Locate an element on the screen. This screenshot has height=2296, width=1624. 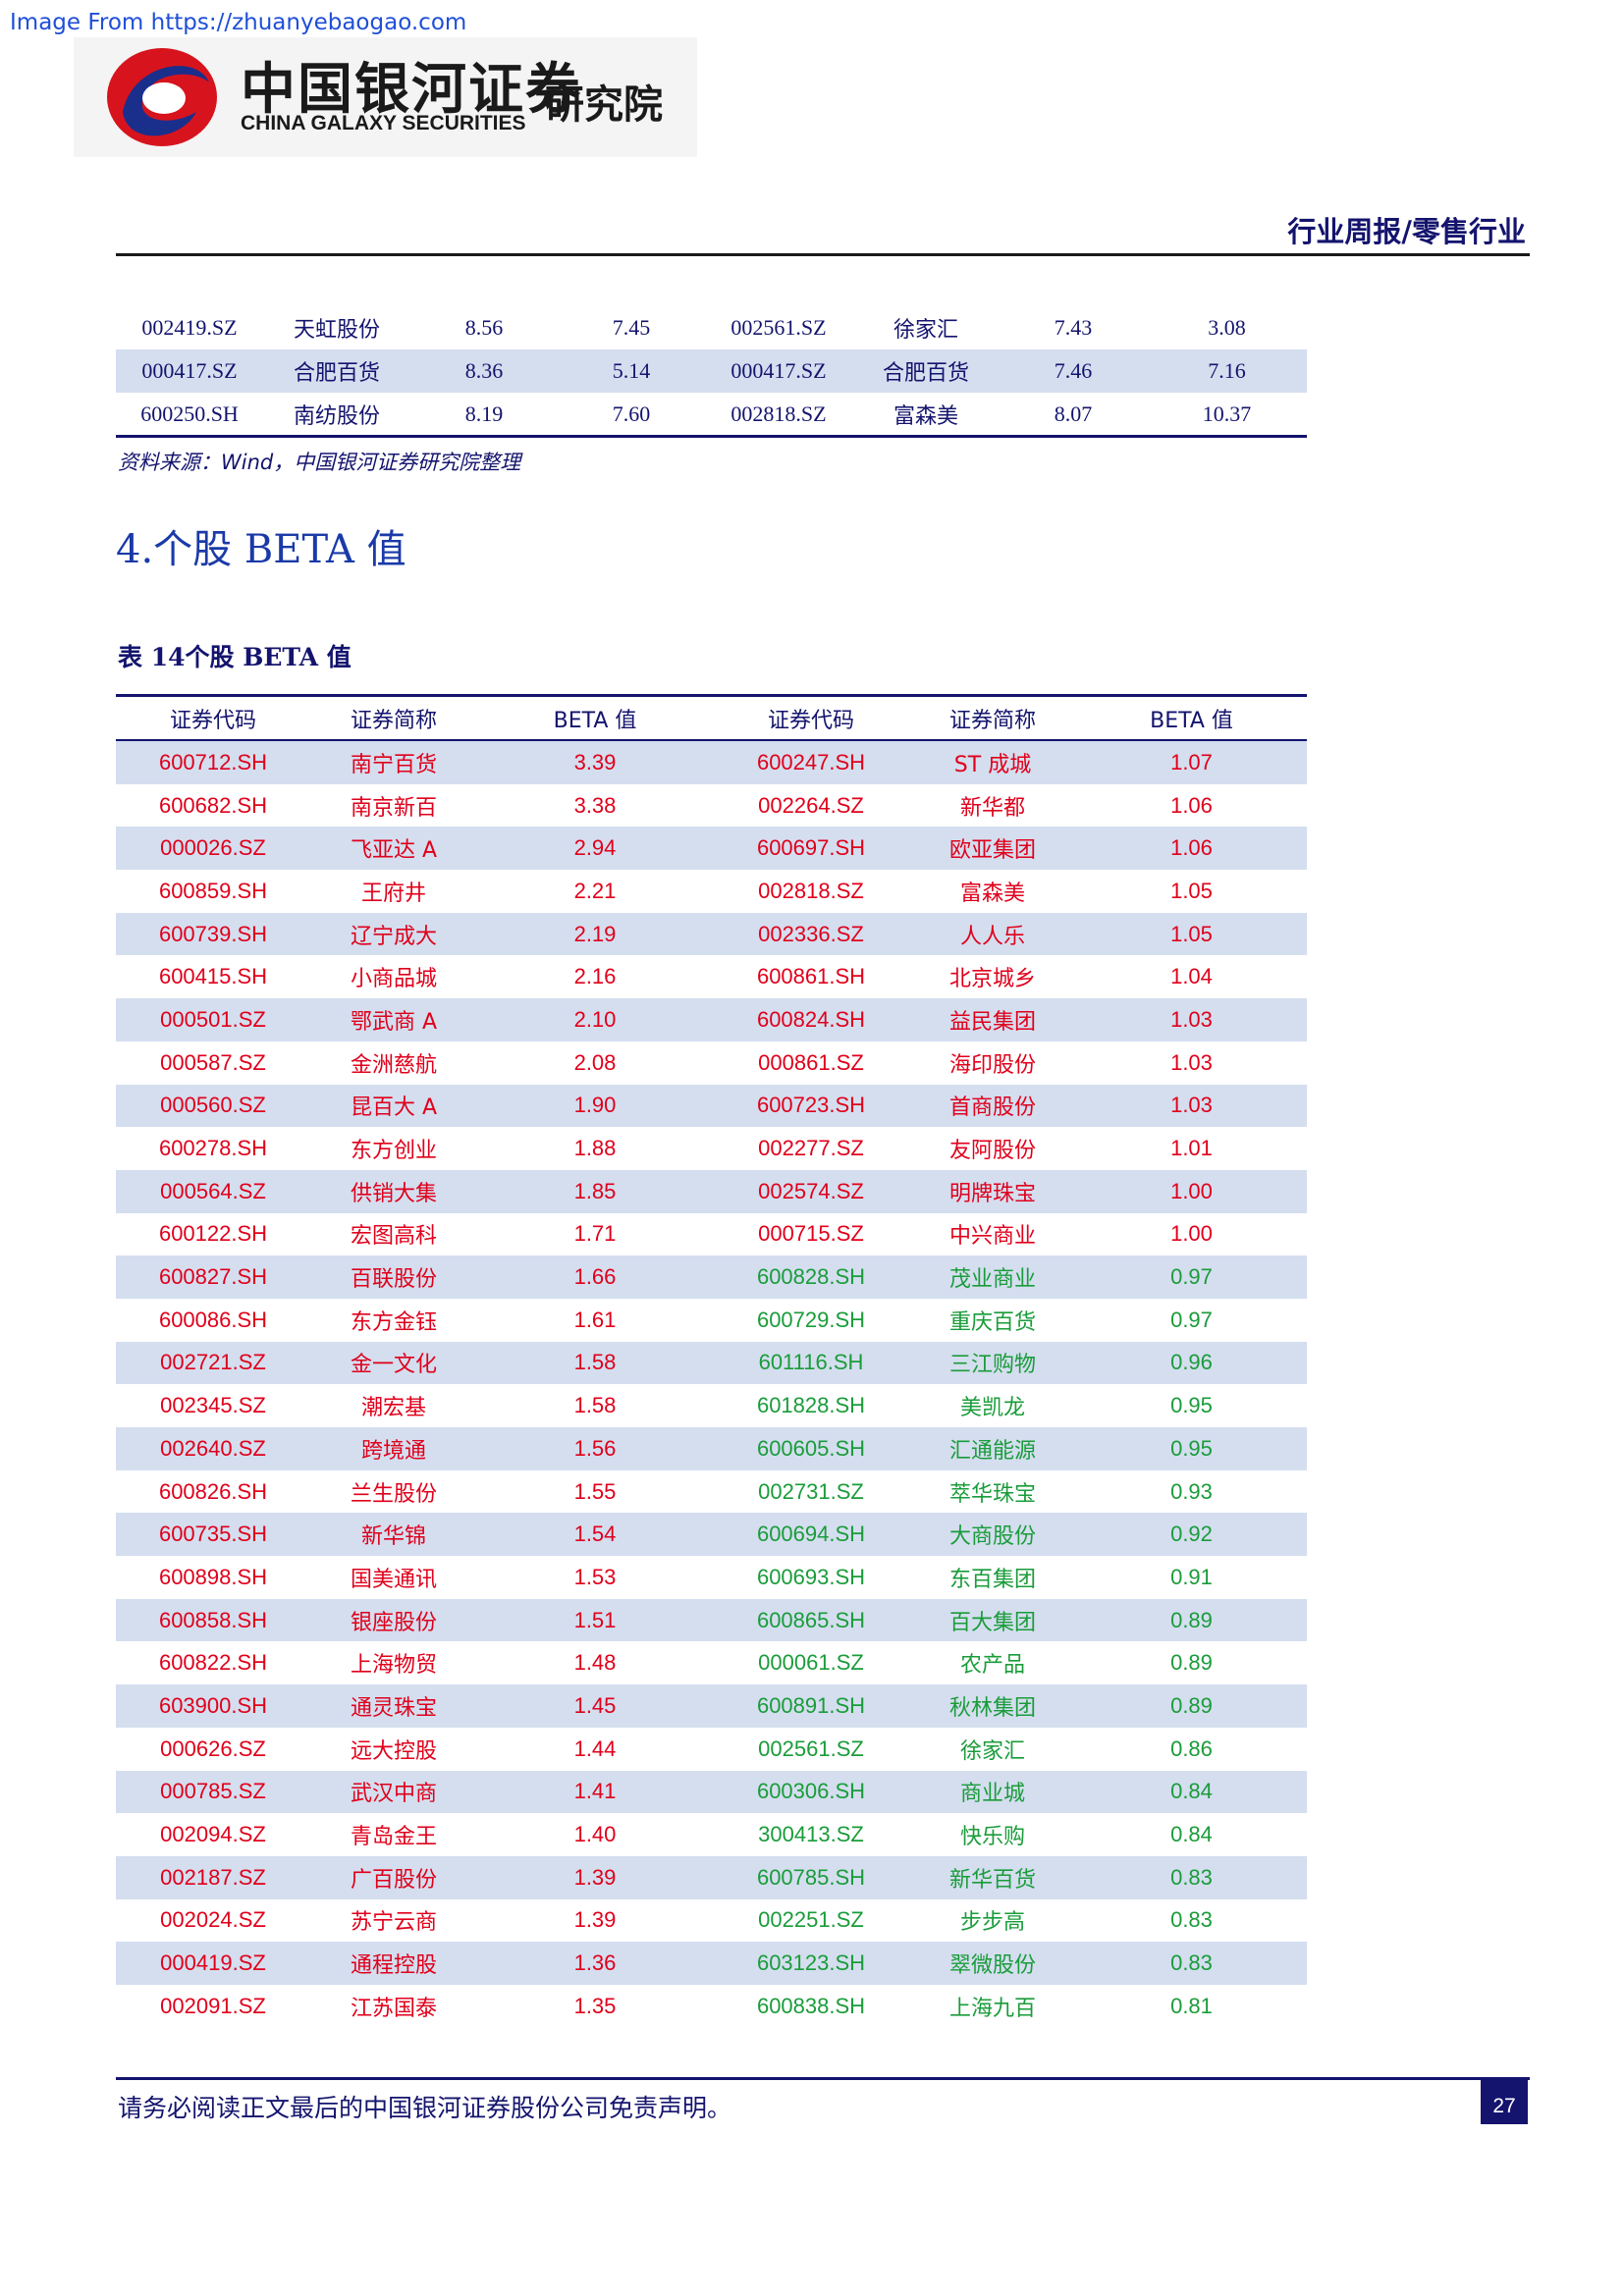
table-cell: 600729.SH is located at coordinates (811, 1320).